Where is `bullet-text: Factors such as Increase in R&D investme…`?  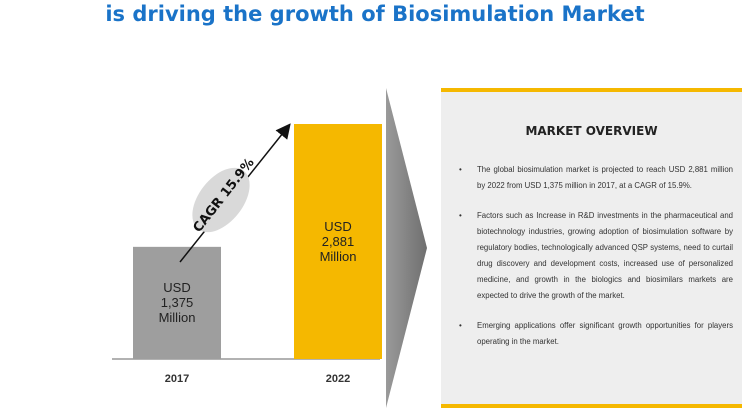 bullet-text: Factors such as Increase in R&D investme… is located at coordinates (605, 255).